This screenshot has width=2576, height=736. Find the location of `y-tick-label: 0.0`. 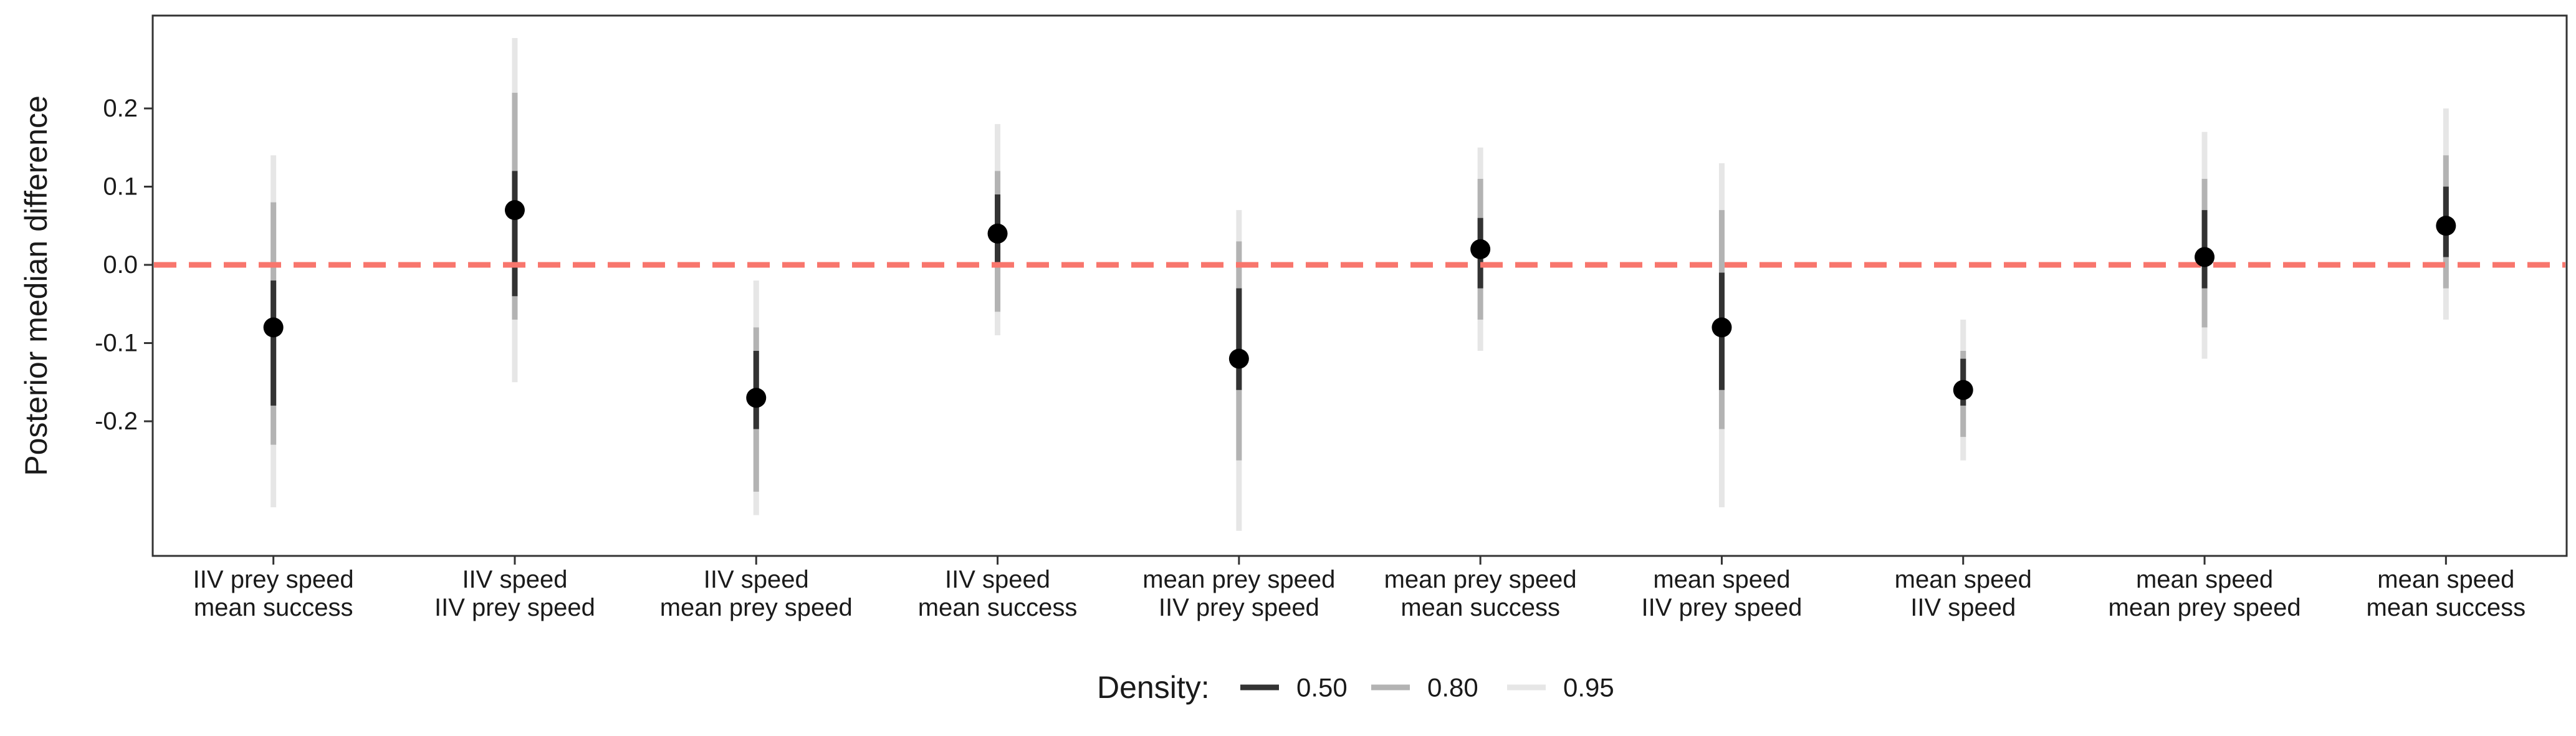

y-tick-label: 0.0 is located at coordinates (121, 265).